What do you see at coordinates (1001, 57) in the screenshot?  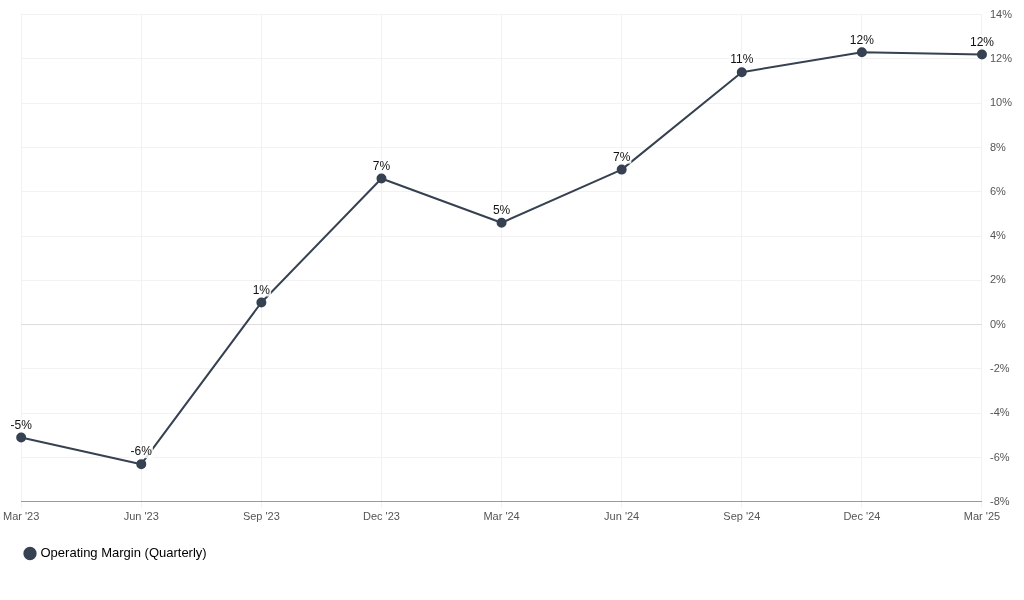 I see `y-tick-label: 12%` at bounding box center [1001, 57].